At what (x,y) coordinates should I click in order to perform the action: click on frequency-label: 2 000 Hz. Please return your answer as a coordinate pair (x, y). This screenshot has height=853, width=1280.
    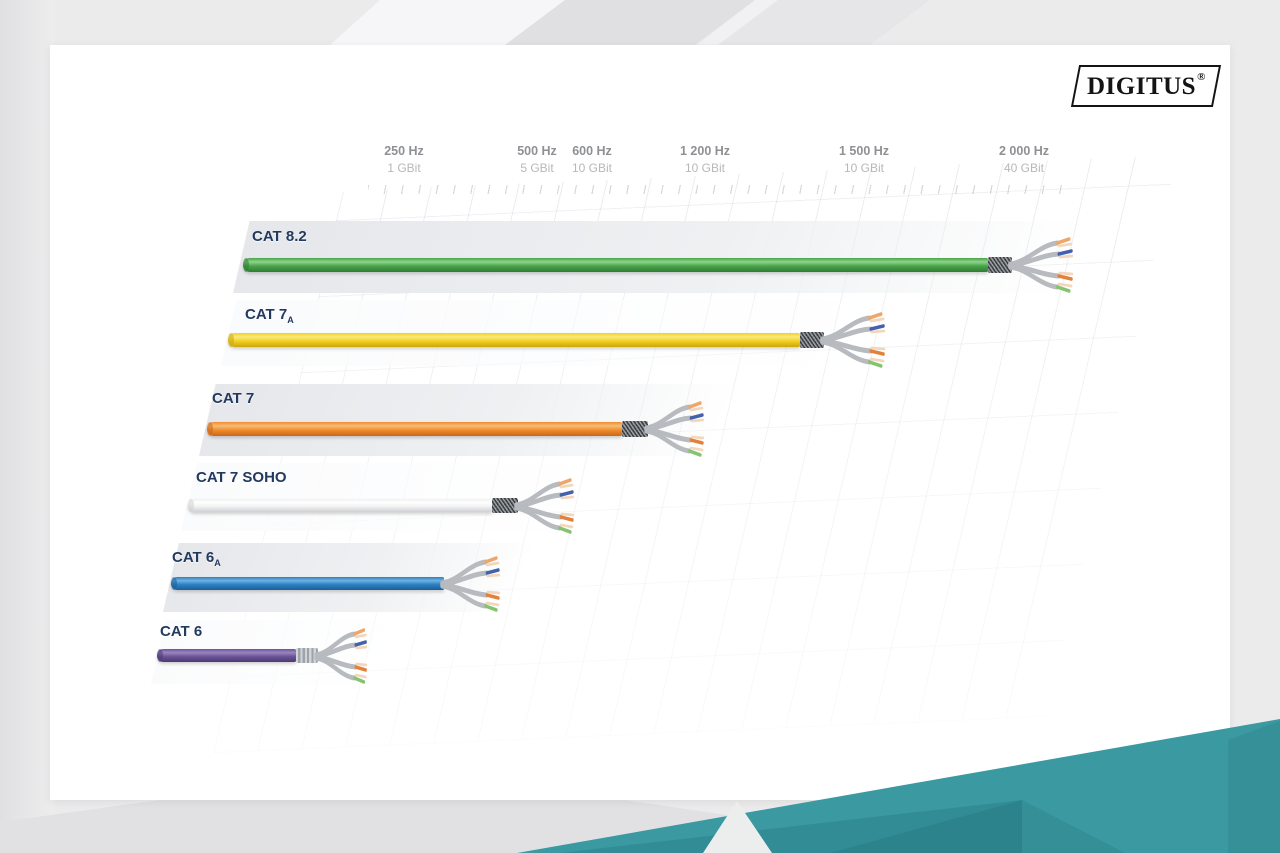
    Looking at the image, I should click on (1024, 151).